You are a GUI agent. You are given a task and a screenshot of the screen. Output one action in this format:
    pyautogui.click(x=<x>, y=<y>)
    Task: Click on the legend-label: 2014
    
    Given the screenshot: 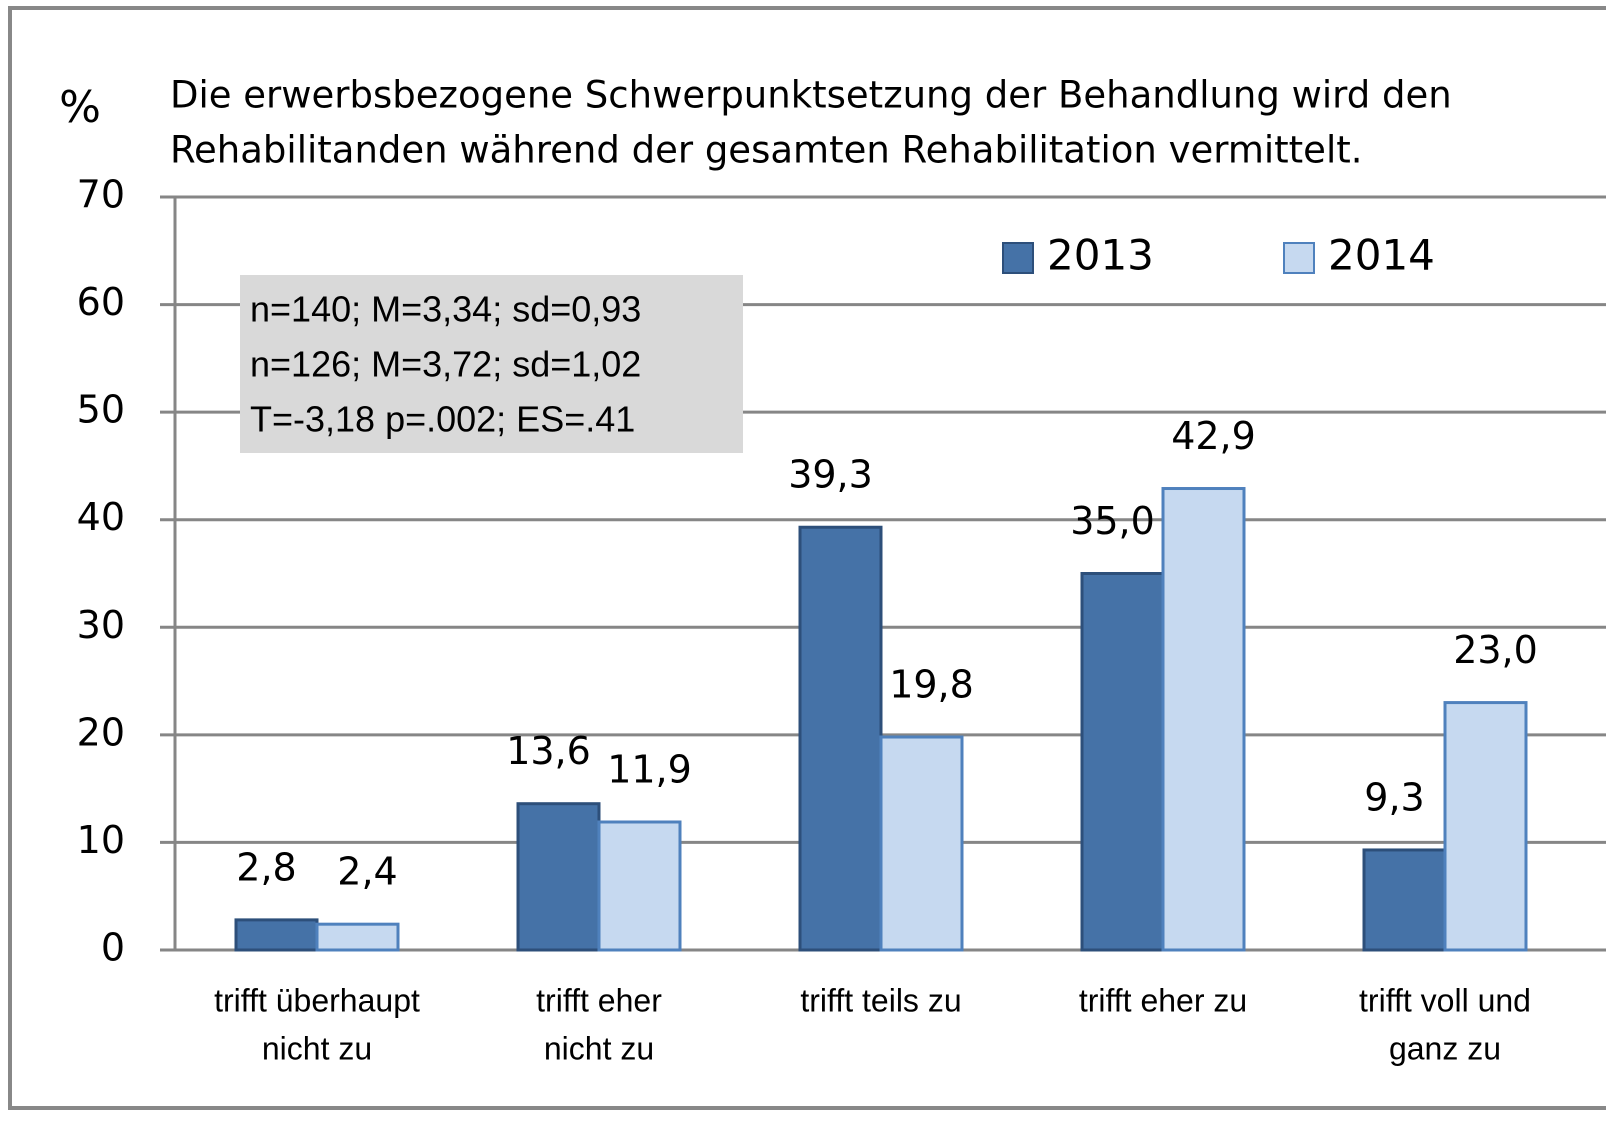 What is the action you would take?
    pyautogui.click(x=1381, y=255)
    